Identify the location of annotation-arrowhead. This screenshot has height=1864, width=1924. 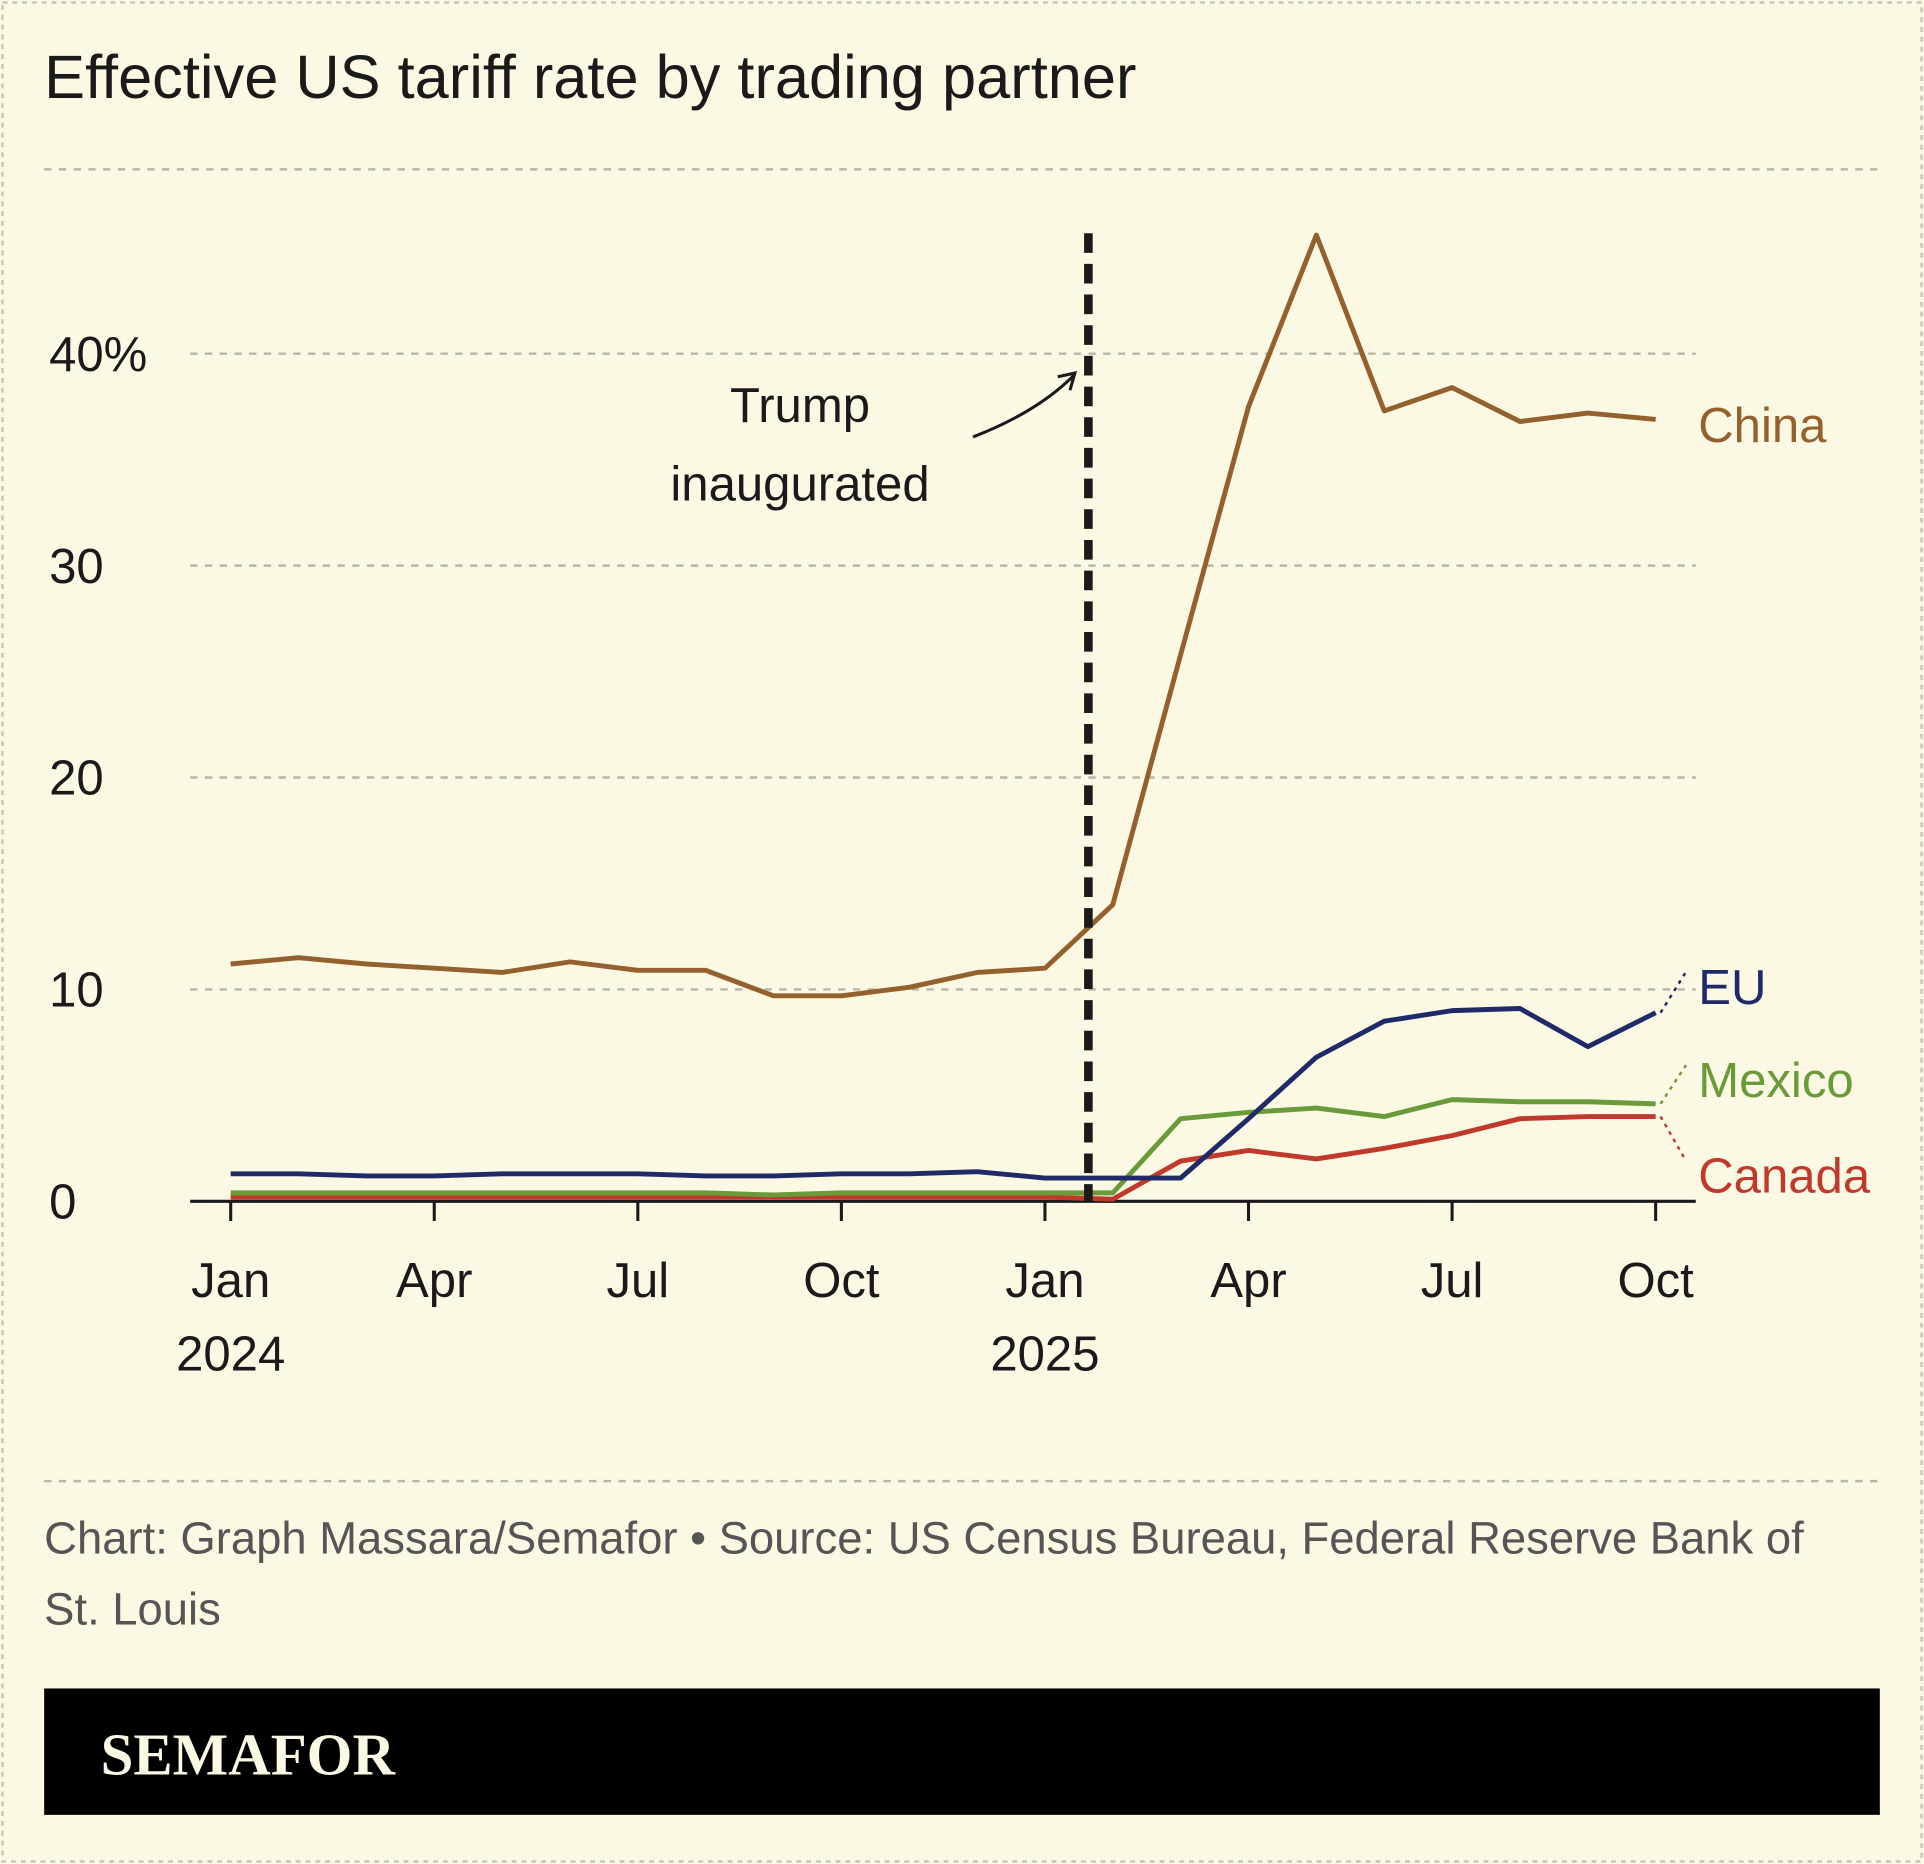
(1067, 381).